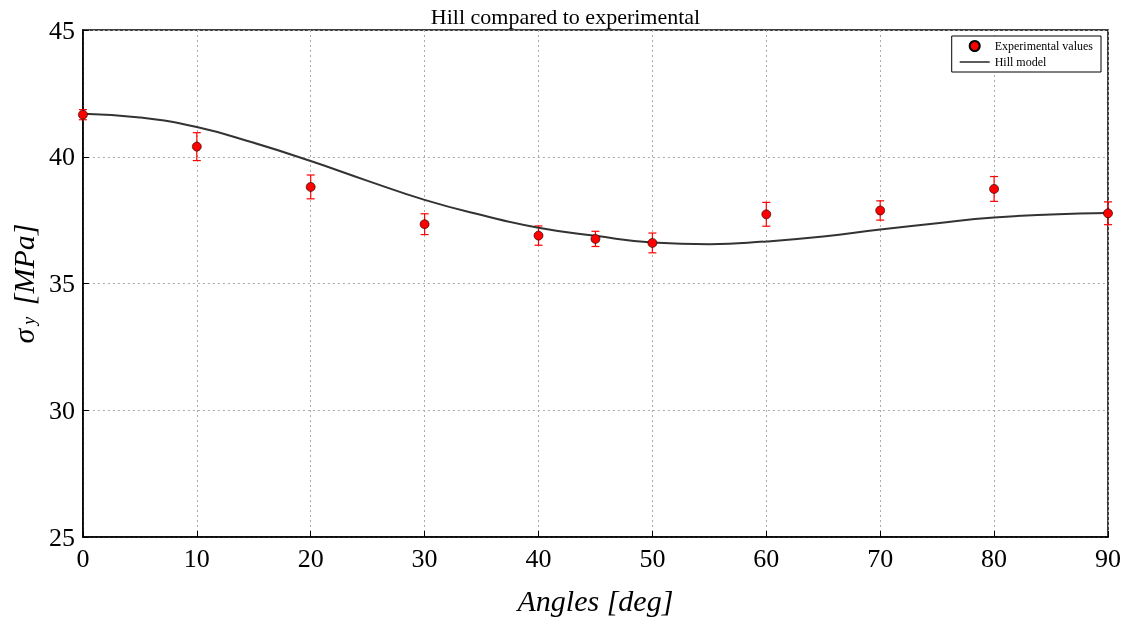 Image resolution: width=1131 pixels, height=620 pixels. I want to click on x-tick-label: 10, so click(196, 558).